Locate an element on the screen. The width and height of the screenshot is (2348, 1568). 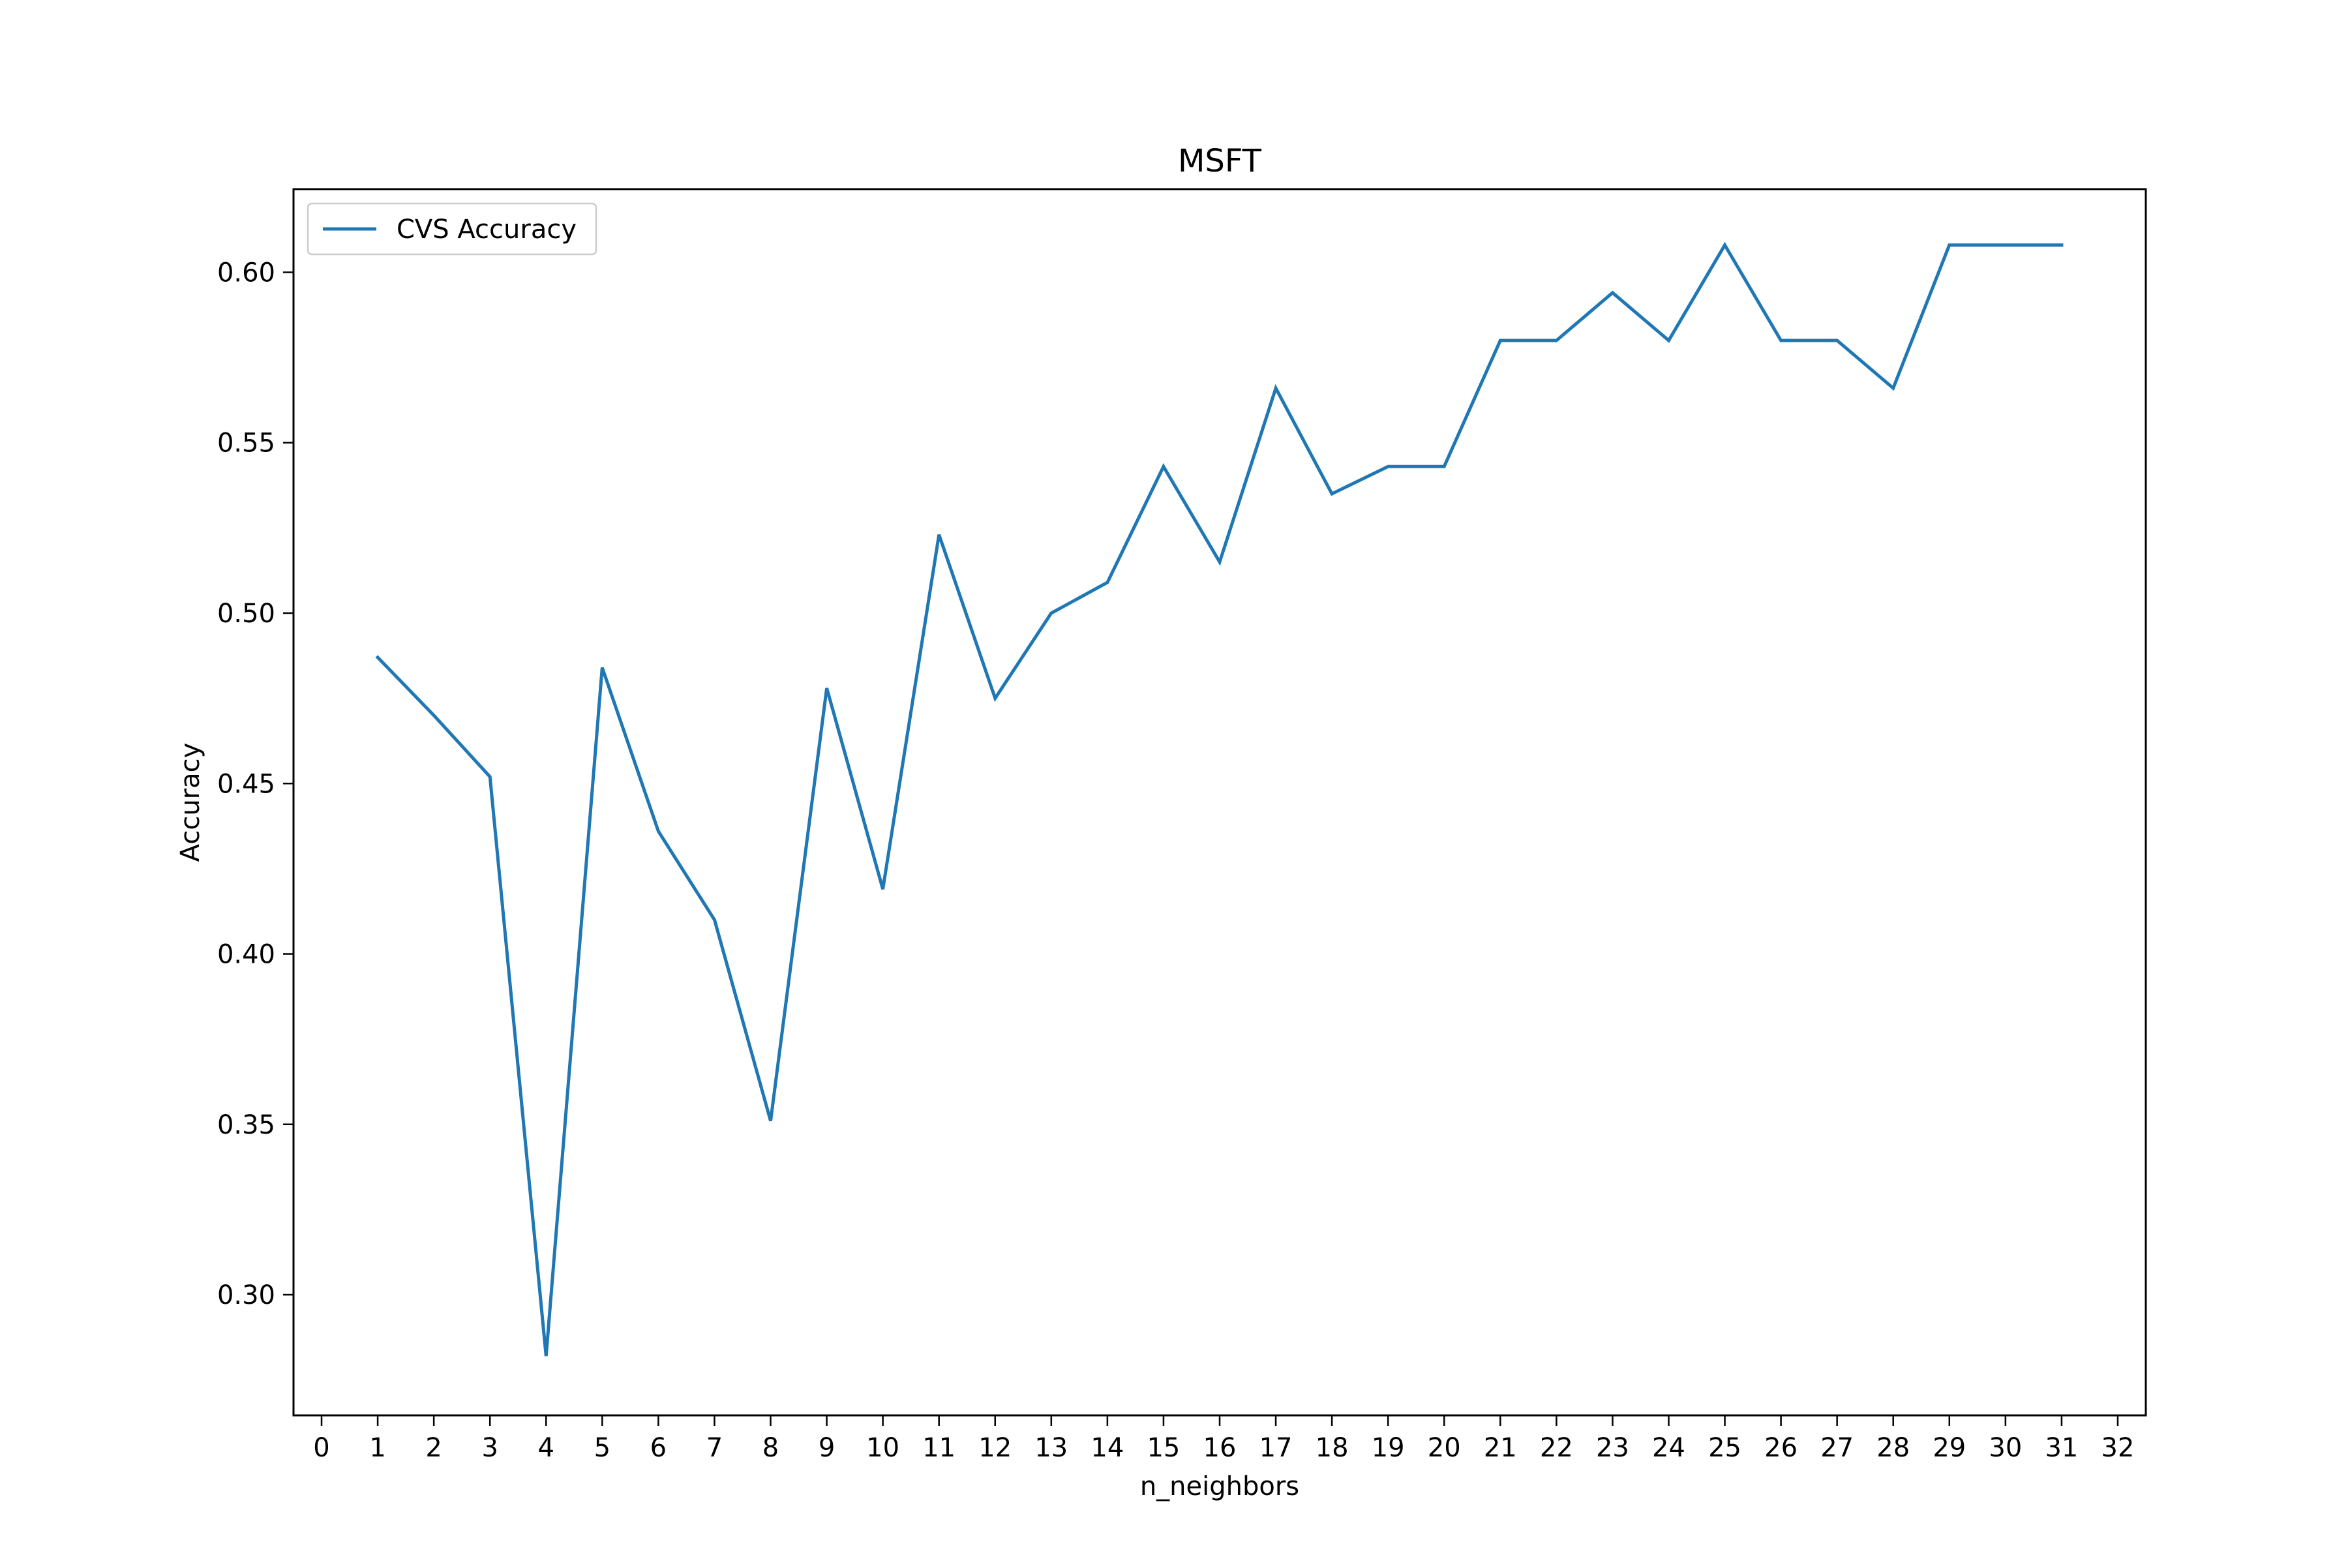
y-tick-label: 0.55 is located at coordinates (246, 444).